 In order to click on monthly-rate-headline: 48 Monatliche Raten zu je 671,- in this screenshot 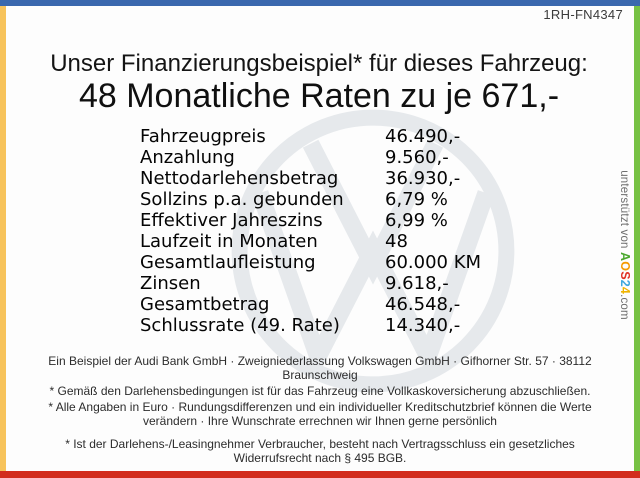, I will do `click(319, 96)`.